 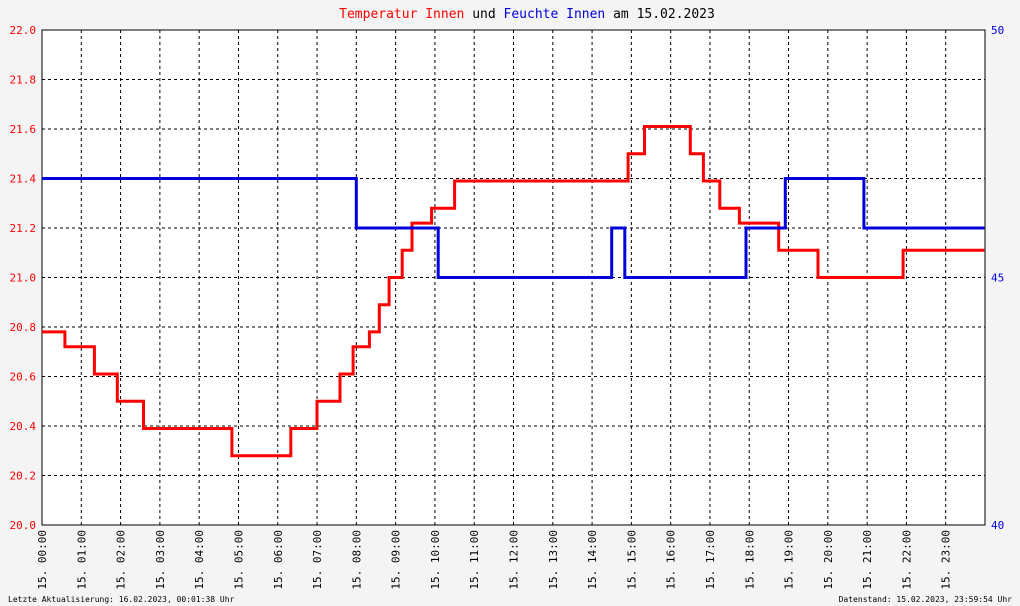 What do you see at coordinates (997, 525) in the screenshot?
I see `y-right-tick-label: 40` at bounding box center [997, 525].